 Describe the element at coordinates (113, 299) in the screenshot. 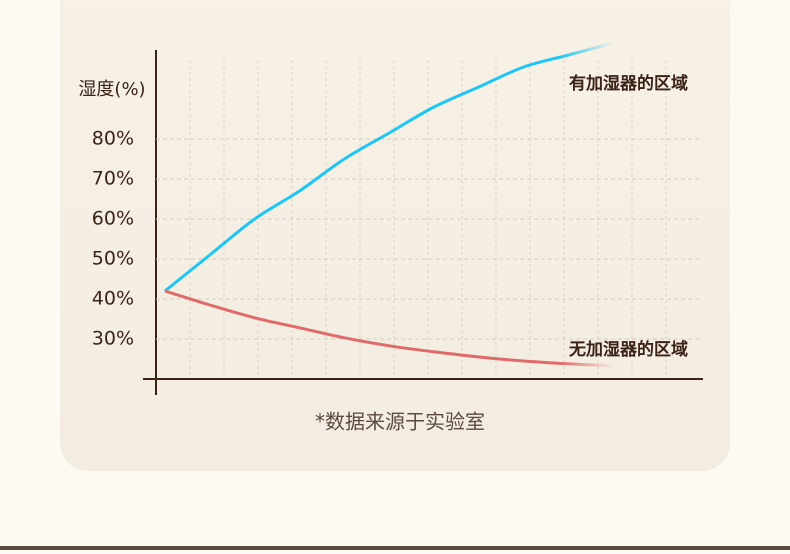

I see `y-tick-label: 40%` at that location.